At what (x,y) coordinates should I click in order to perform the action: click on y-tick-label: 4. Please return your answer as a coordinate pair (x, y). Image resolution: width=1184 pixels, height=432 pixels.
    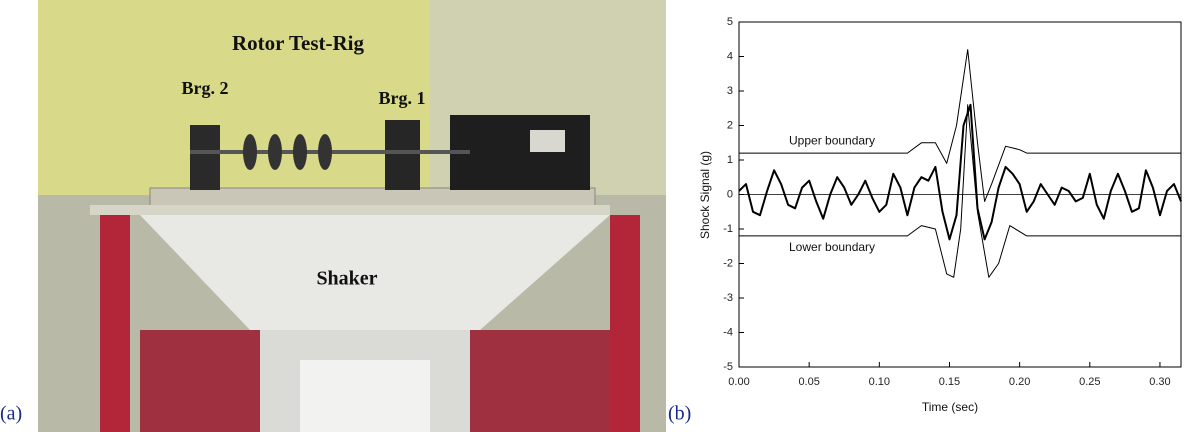
    Looking at the image, I should click on (730, 56).